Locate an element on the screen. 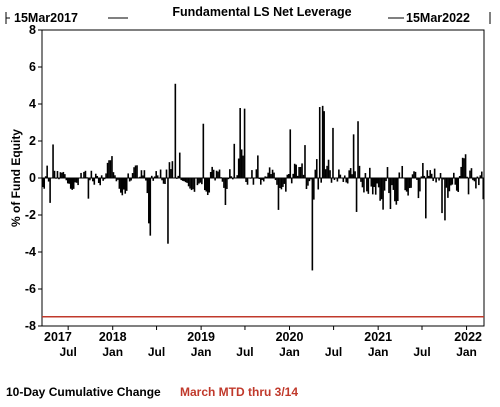 This screenshot has width=500, height=407. x-year-label: 2019 is located at coordinates (201, 337).